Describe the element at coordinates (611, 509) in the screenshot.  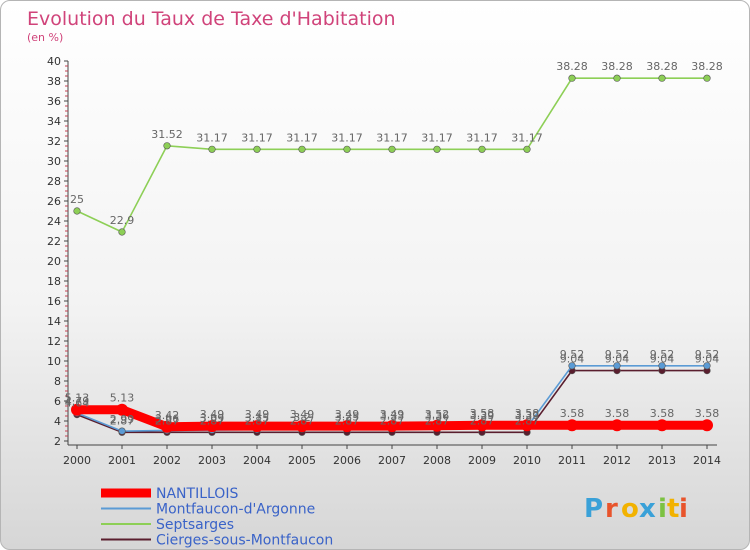
I see `logo-letter: r` at that location.